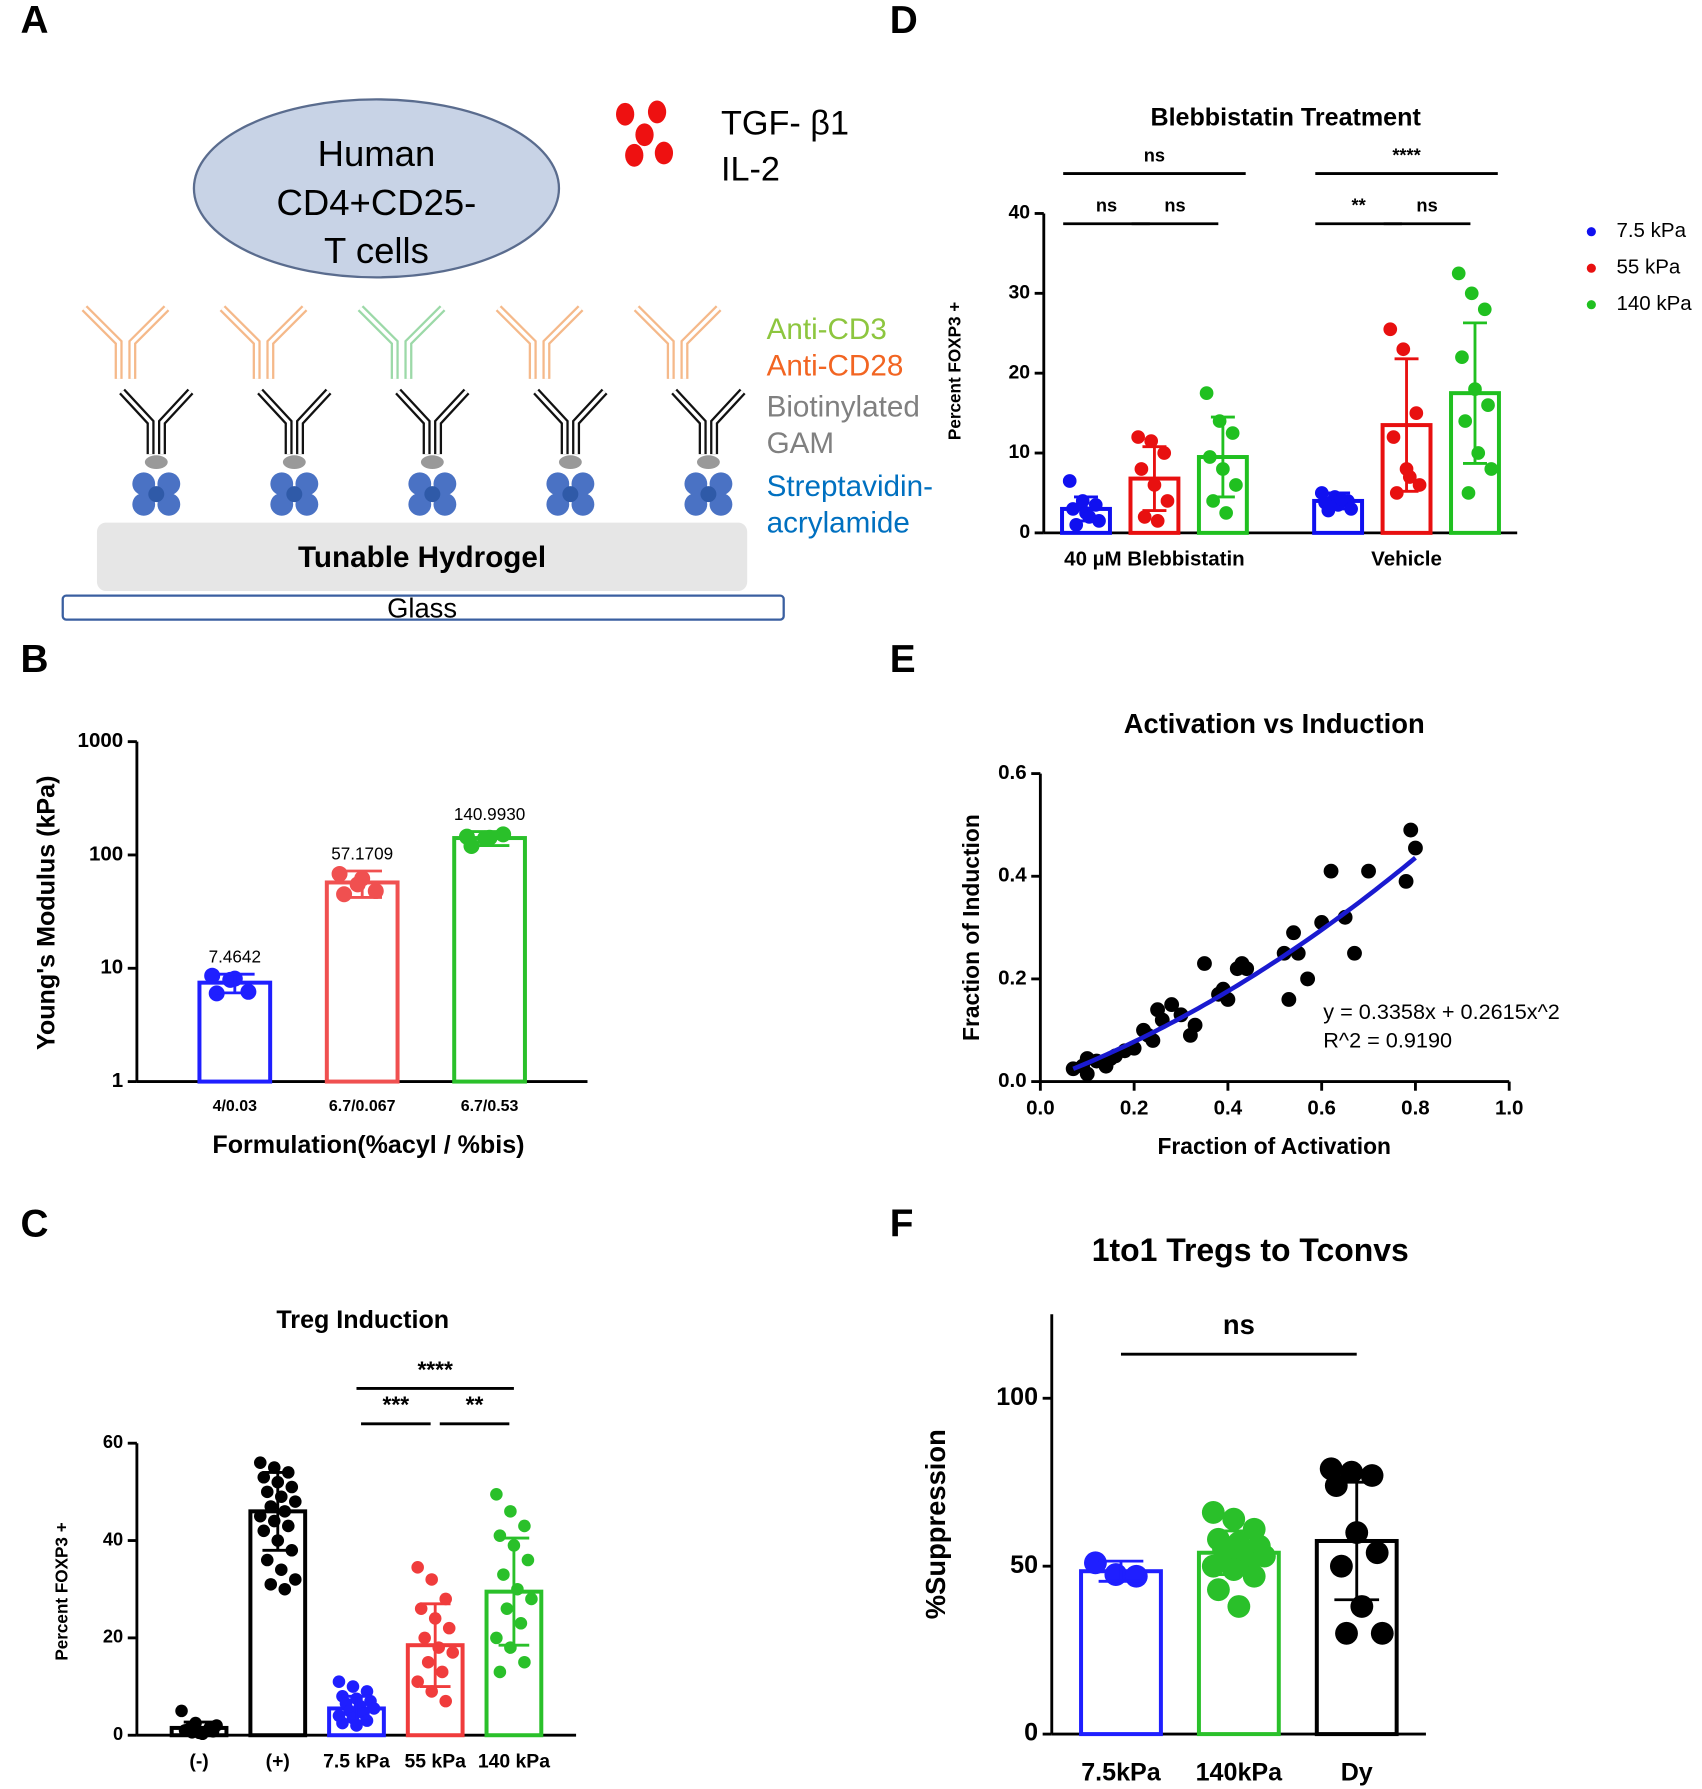  Describe the element at coordinates (368, 1145) in the screenshot. I see `x-axis-label: Formulation(%acyl / %bis)` at that location.